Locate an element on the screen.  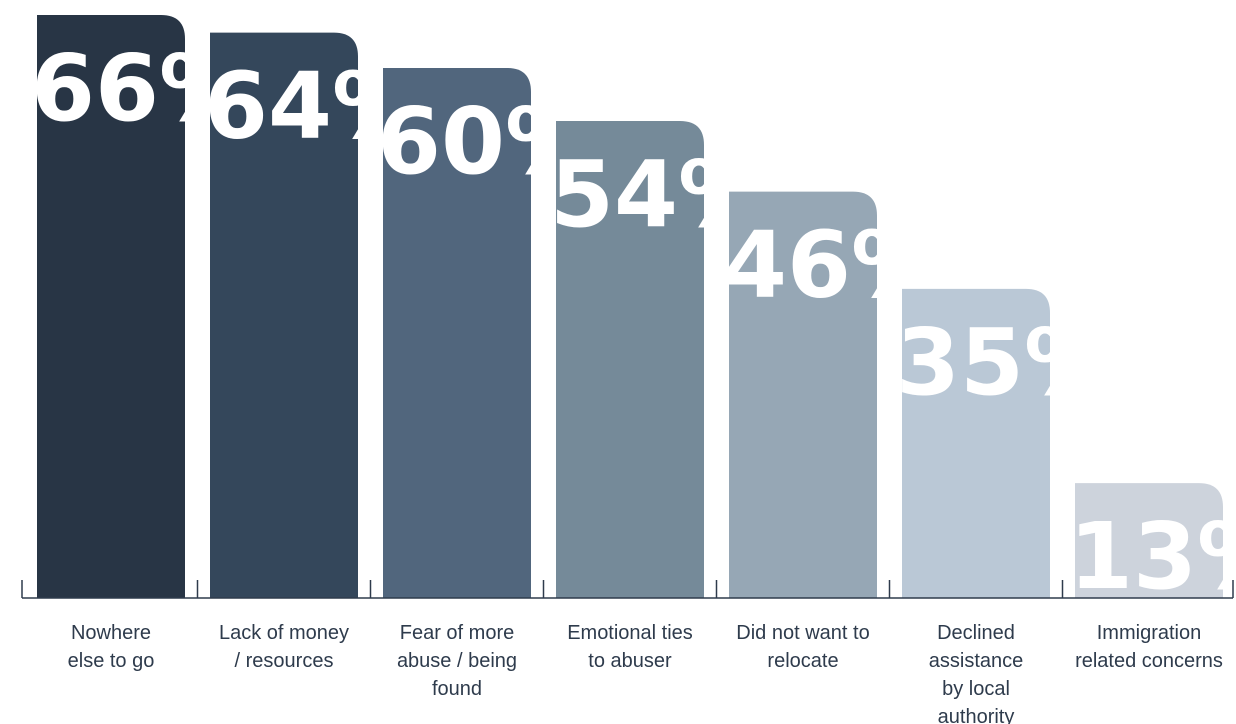
category-label: Lack of money / resources is located at coordinates (284, 647).